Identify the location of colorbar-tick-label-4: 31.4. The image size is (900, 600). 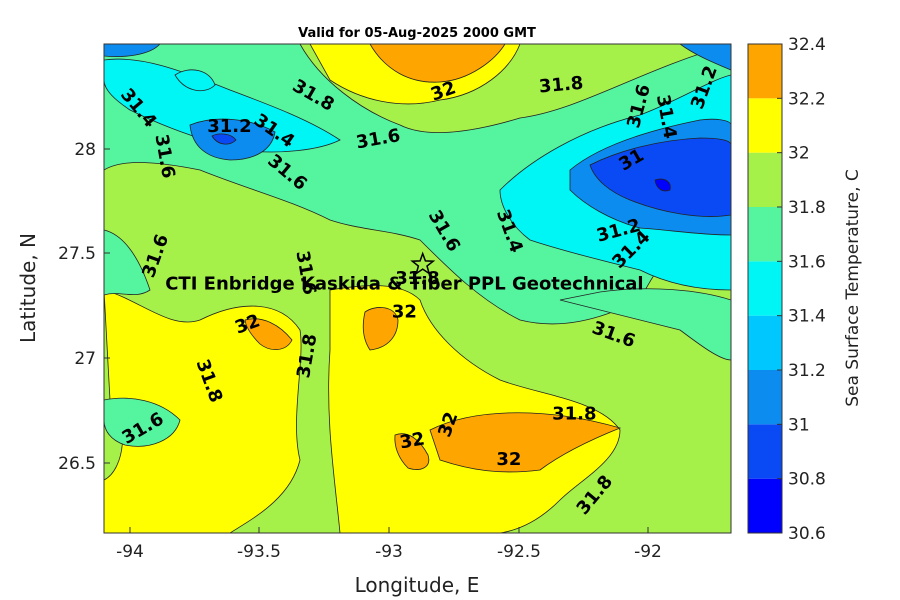
(807, 317).